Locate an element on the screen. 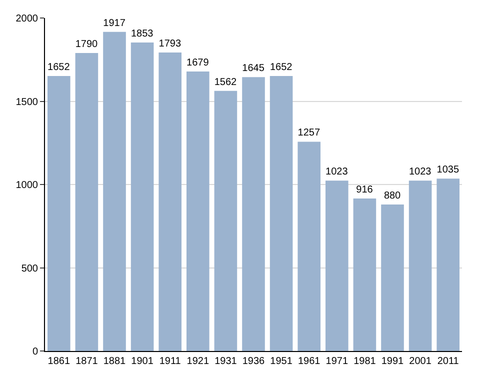 This screenshot has width=488, height=373. x-tick-label: 1981 is located at coordinates (365, 361).